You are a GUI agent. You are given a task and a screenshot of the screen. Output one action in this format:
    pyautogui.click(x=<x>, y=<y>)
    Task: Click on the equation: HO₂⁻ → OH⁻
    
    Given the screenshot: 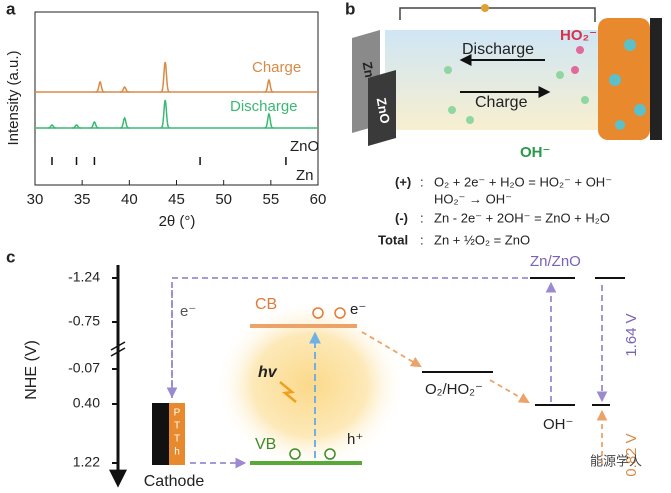 What is the action you would take?
    pyautogui.click(x=473, y=198)
    